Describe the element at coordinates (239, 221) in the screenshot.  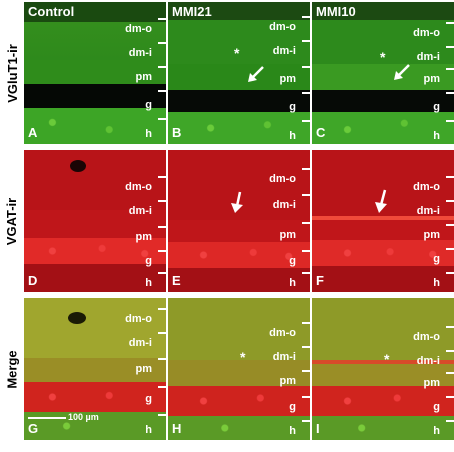
I see `panel-e: dm-o dm-i pm g h E` at that location.